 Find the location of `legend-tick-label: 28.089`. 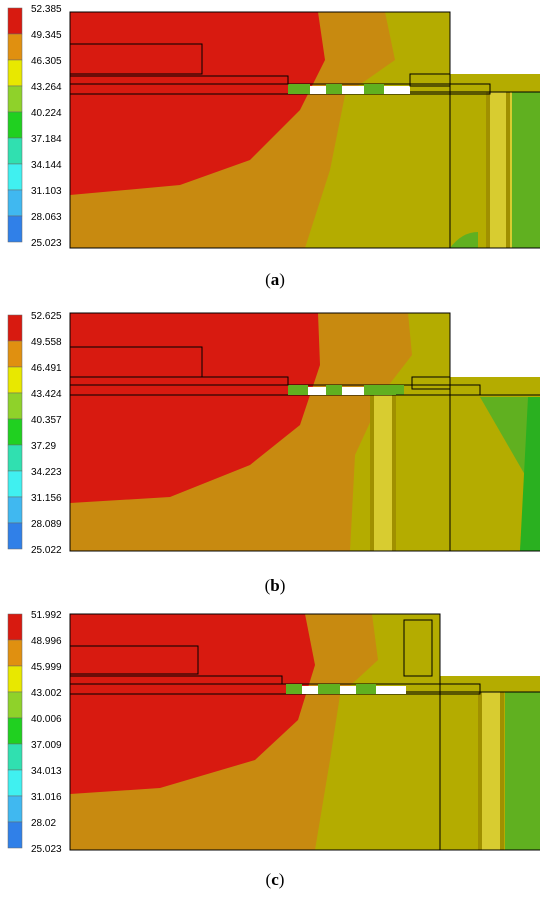

legend-tick-label: 28.089 is located at coordinates (46, 524).